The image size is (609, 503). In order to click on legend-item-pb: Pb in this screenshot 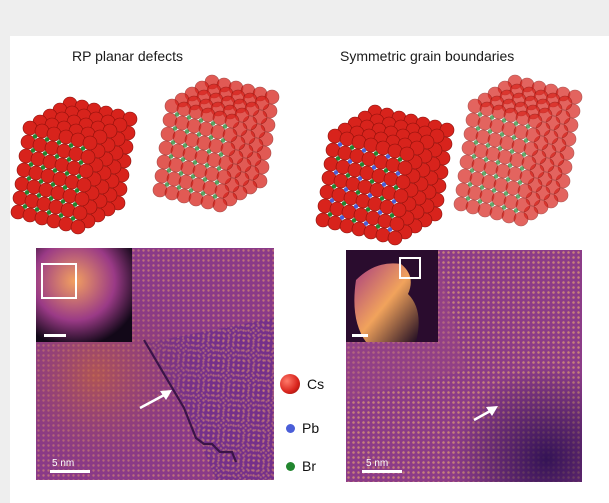, I will do `click(302, 428)`.